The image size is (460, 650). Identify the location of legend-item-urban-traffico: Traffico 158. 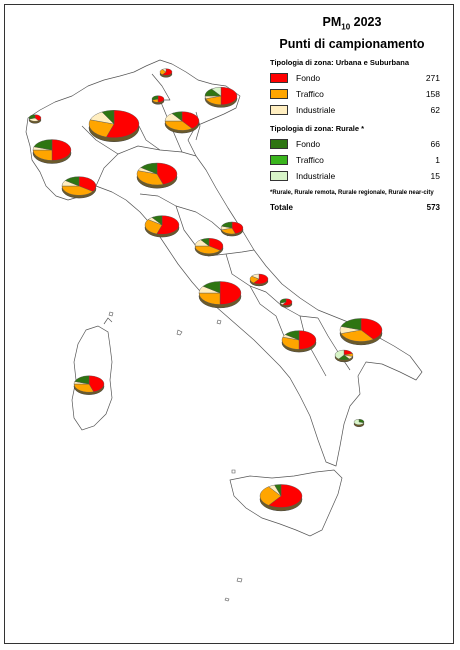
(358, 96).